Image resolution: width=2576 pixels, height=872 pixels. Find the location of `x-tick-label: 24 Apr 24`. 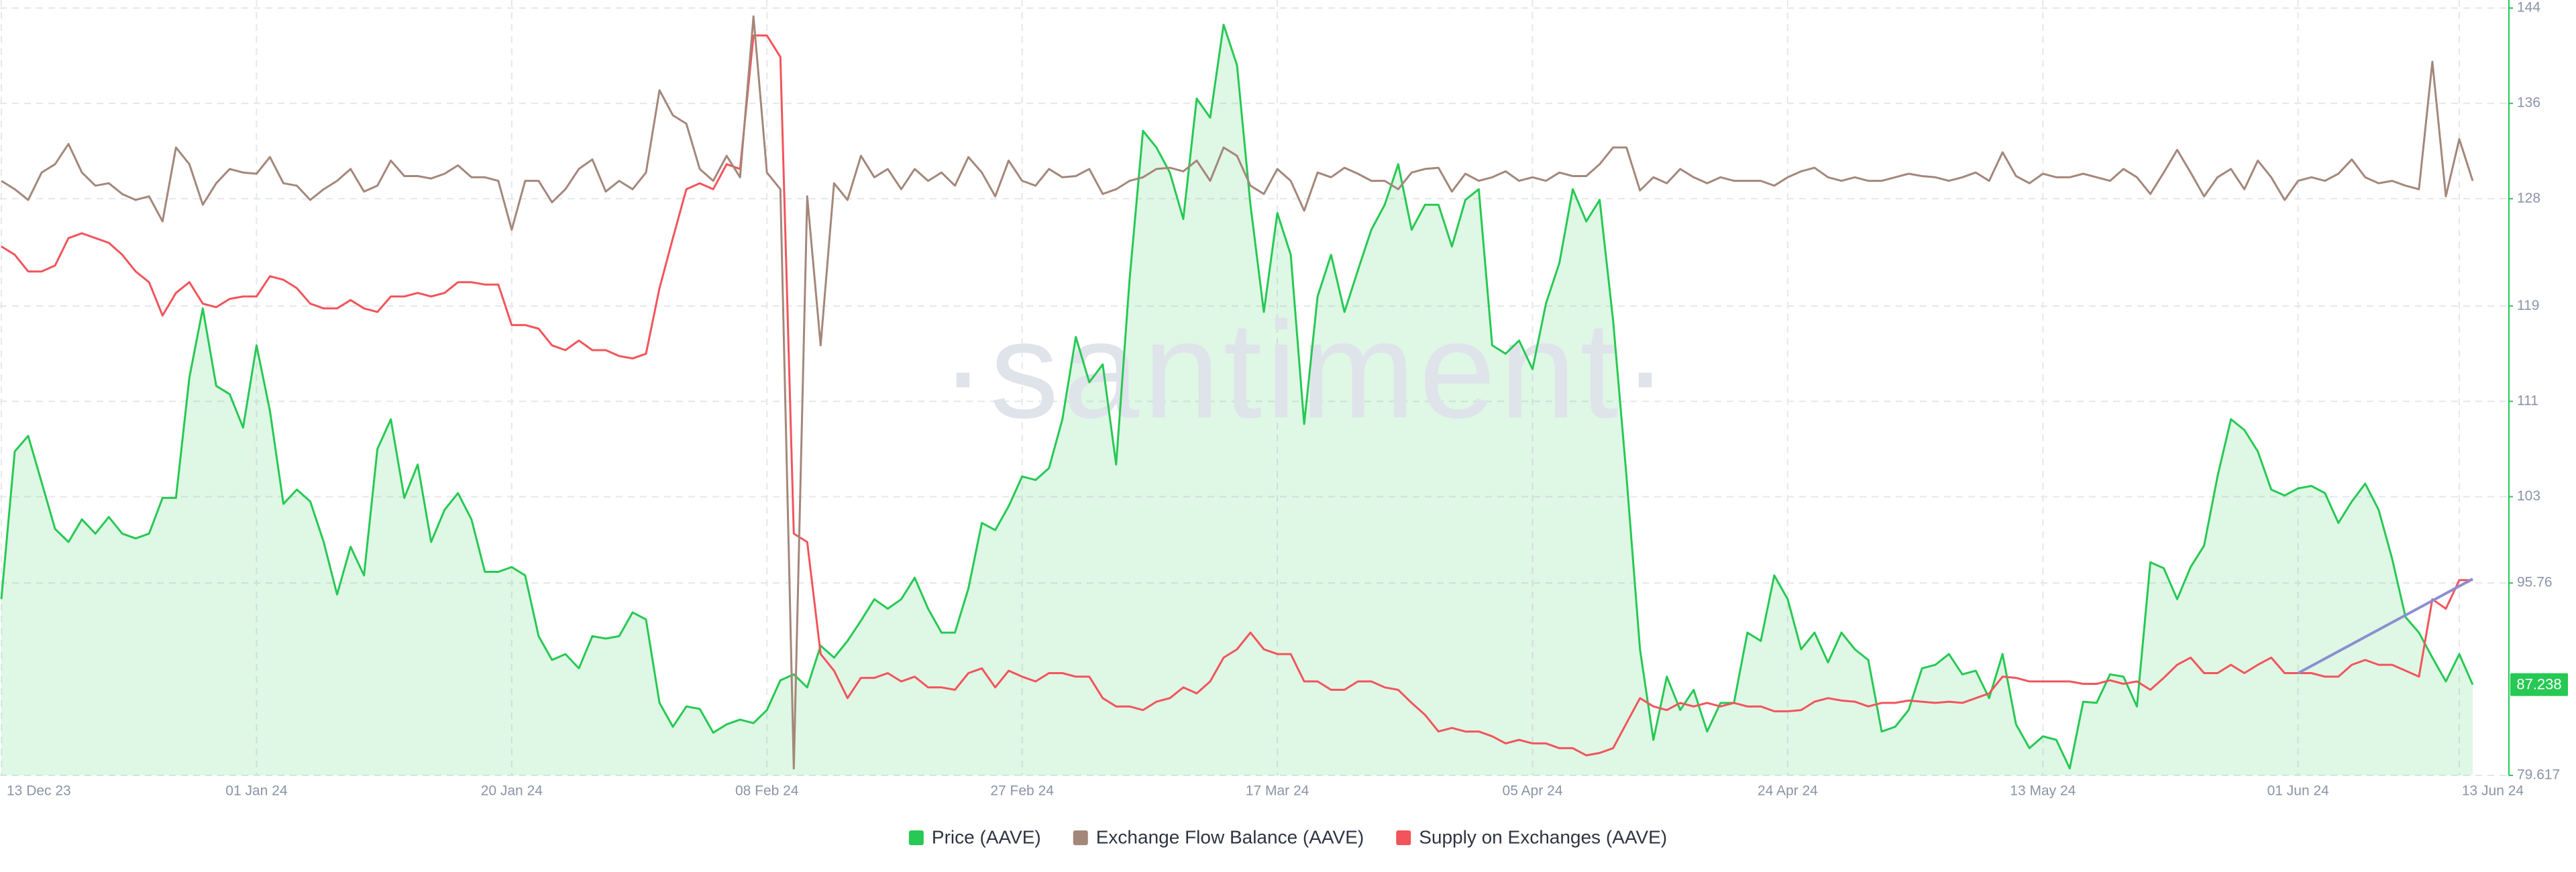

x-tick-label: 24 Apr 24 is located at coordinates (1788, 791).